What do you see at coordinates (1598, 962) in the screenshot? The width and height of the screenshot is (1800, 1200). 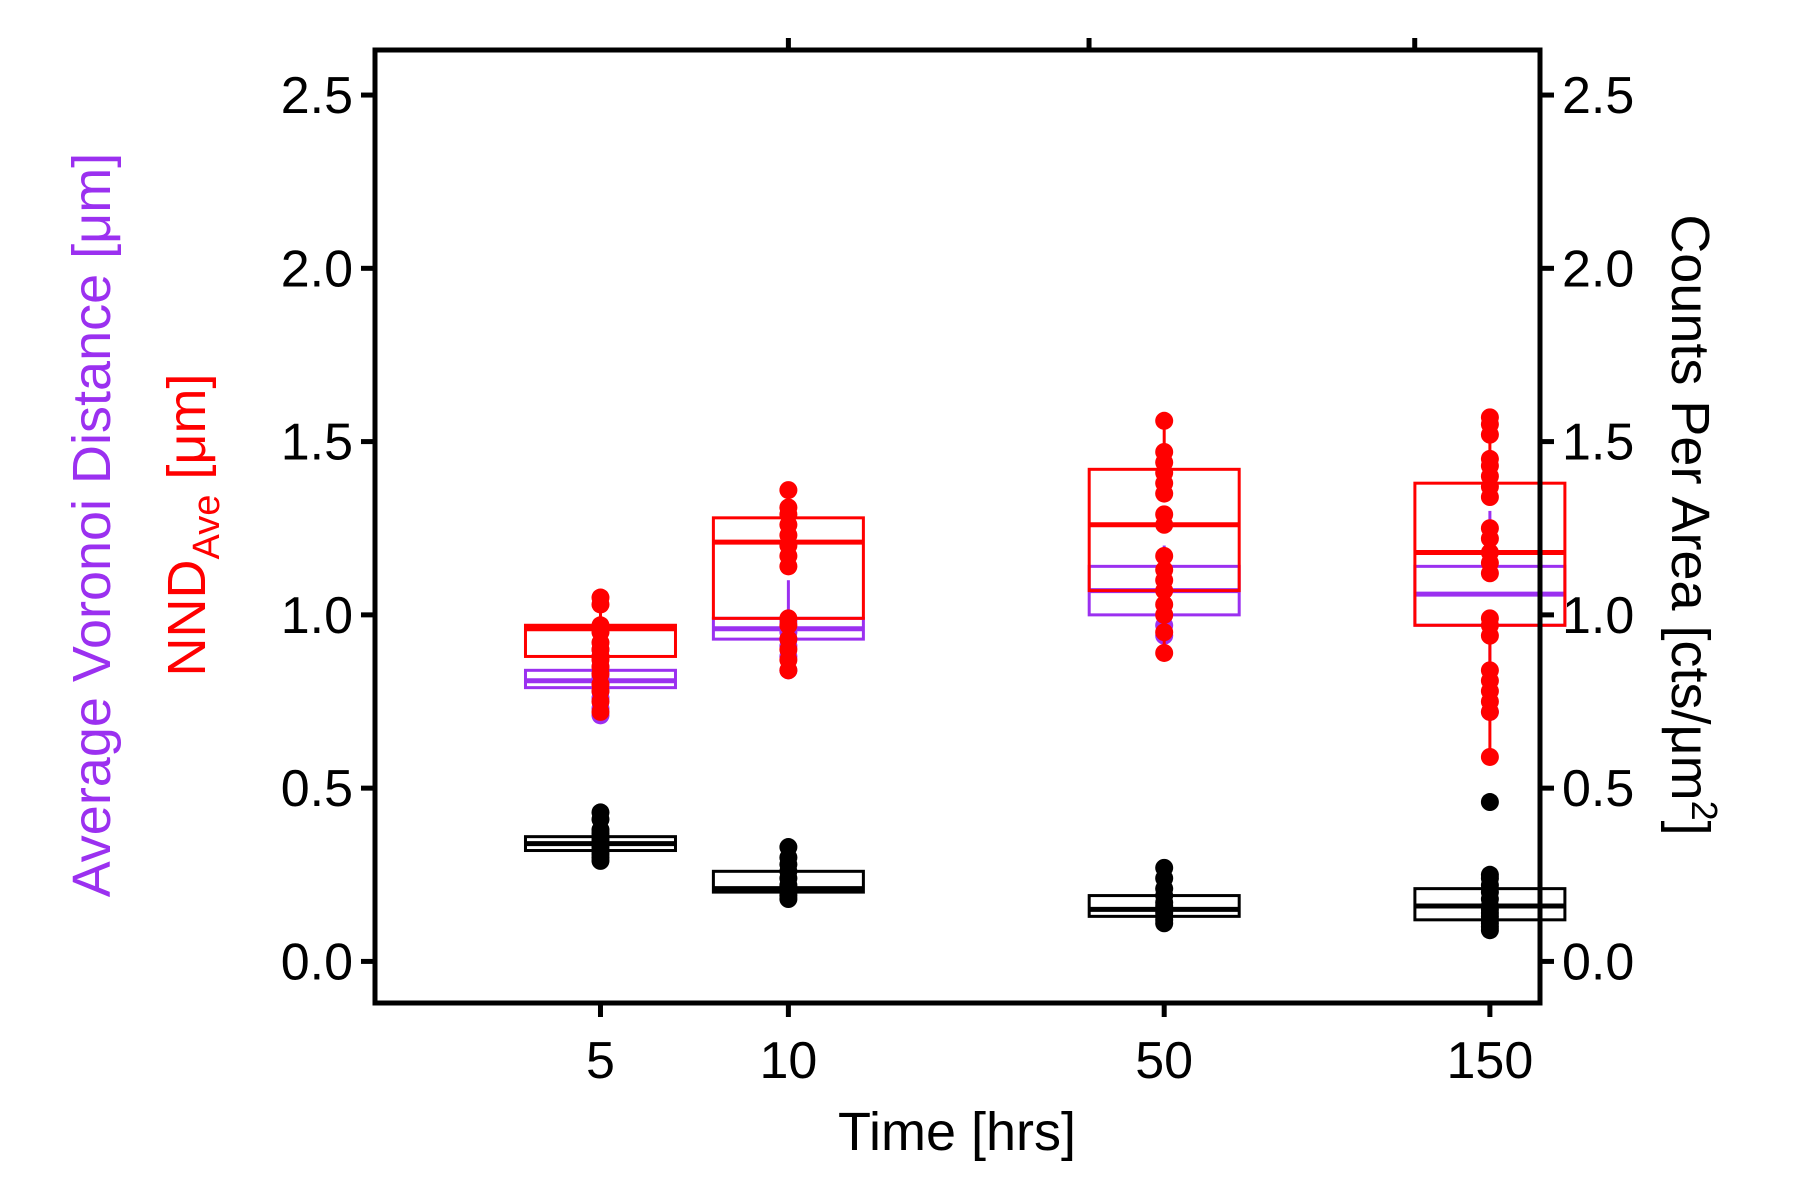 I see `y-tick-label-right: 0.0` at bounding box center [1598, 962].